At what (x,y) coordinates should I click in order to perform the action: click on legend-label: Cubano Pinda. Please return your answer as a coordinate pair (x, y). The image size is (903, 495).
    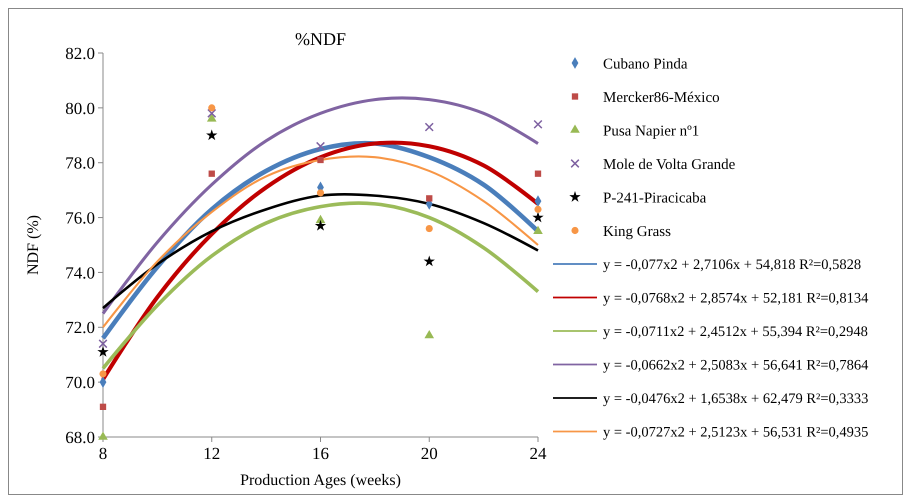
    Looking at the image, I should click on (645, 64).